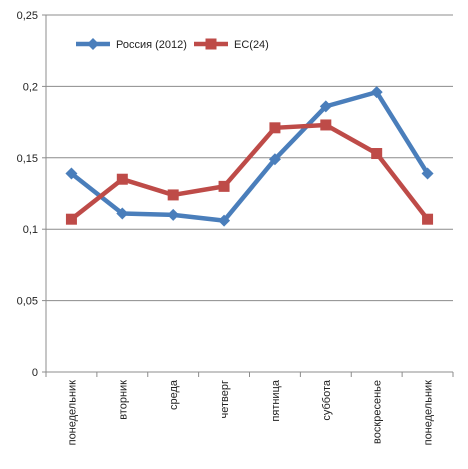 The width and height of the screenshot is (468, 469). What do you see at coordinates (27, 194) in the screenshot?
I see `y-tick-labels: 0 0,05 0,1 0,15 0,2 0,25` at bounding box center [27, 194].